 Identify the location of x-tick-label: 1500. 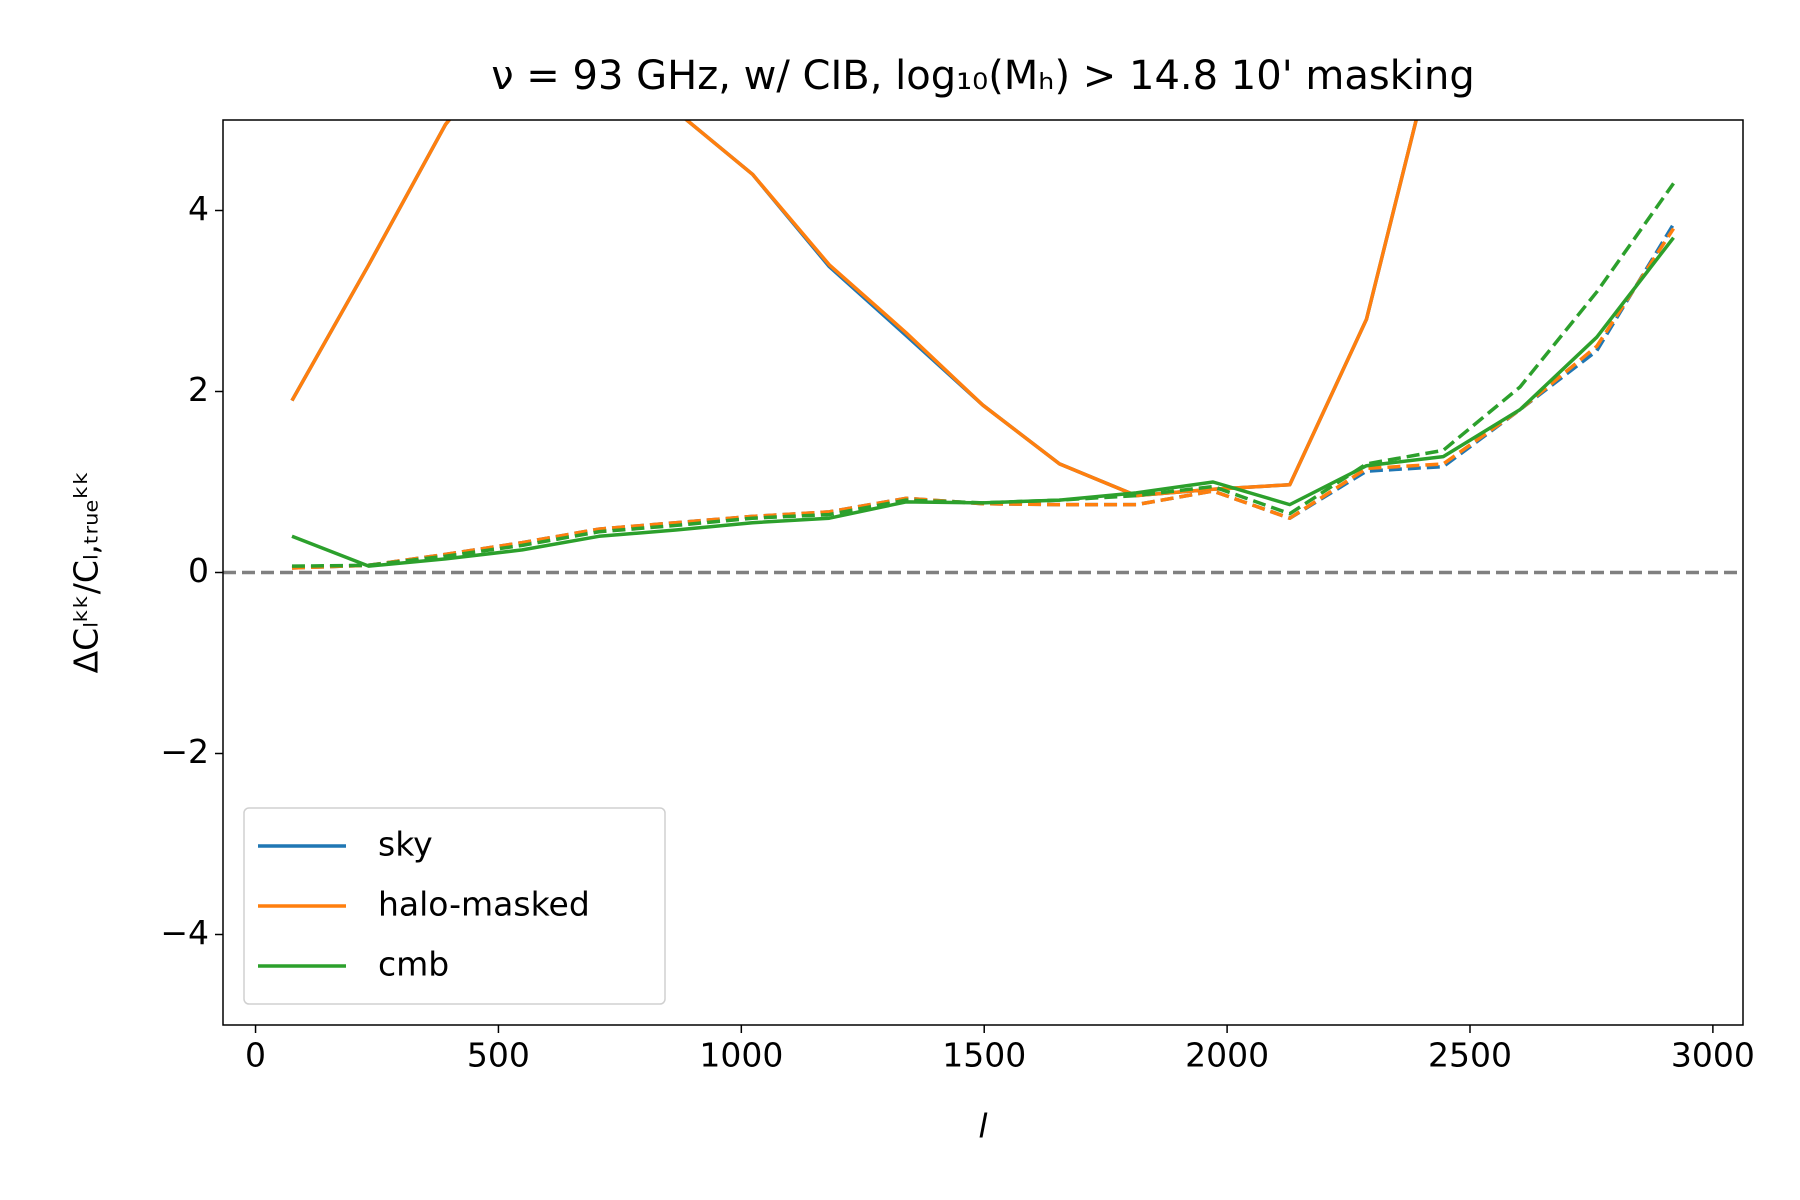
(984, 1055).